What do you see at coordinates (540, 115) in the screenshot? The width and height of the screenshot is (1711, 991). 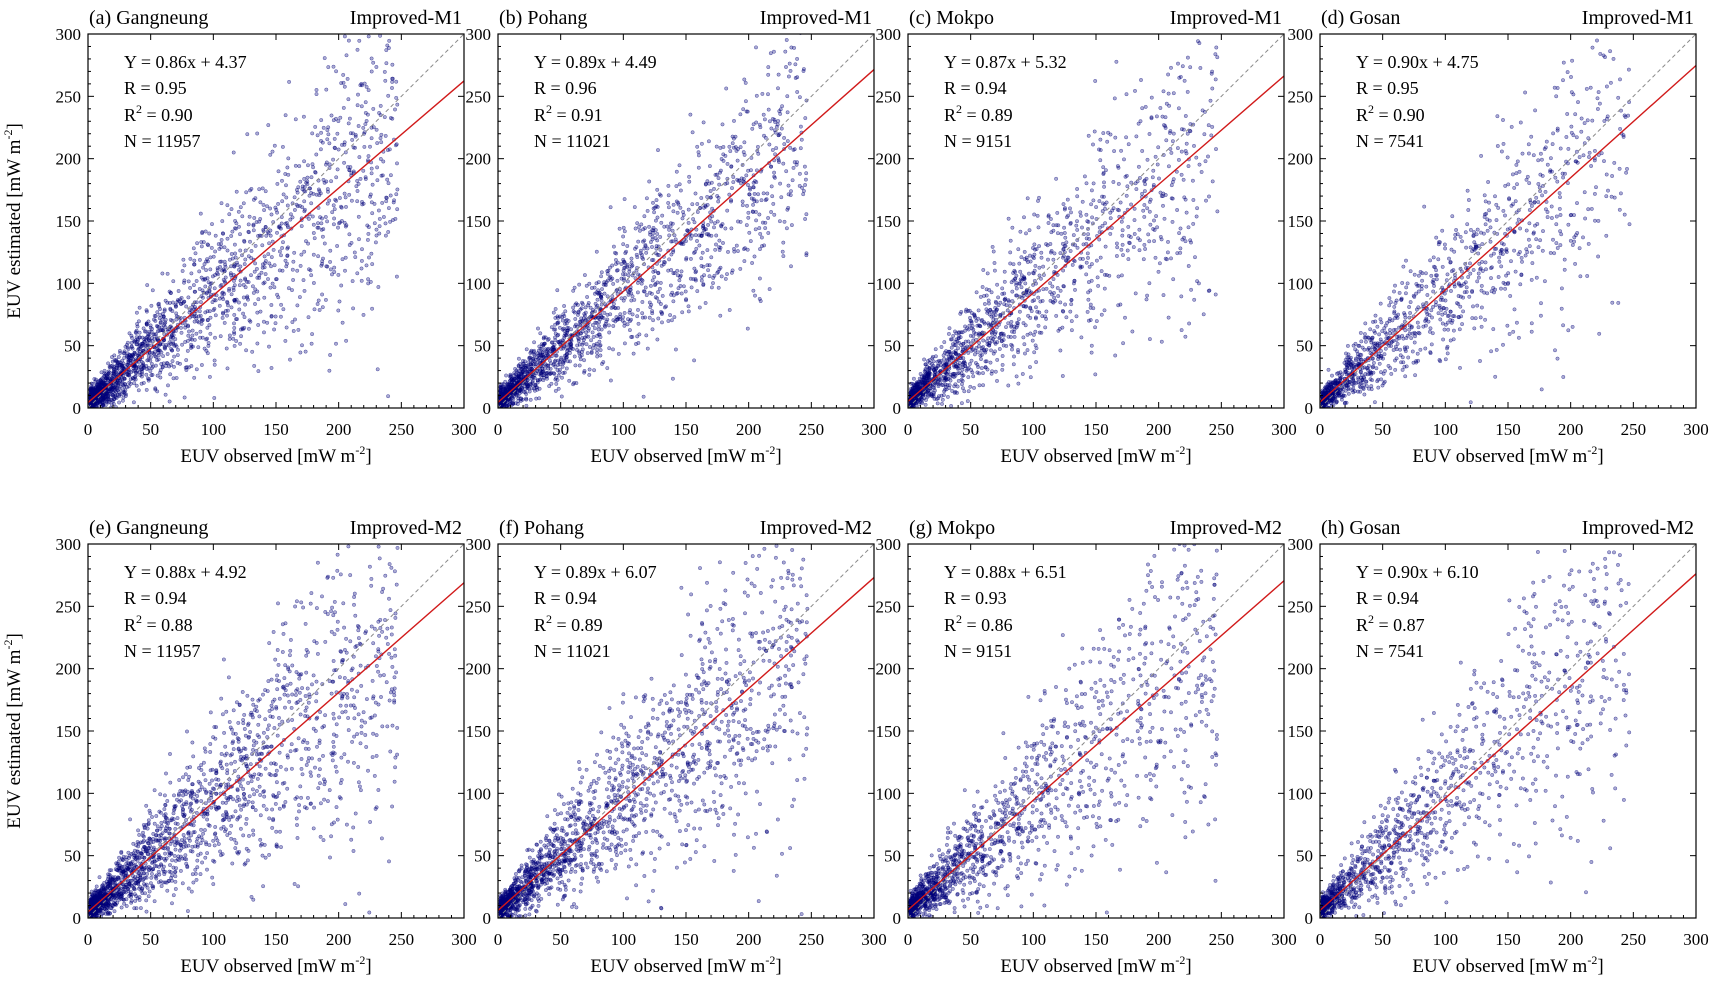 I see `r-squared-symbol: R` at bounding box center [540, 115].